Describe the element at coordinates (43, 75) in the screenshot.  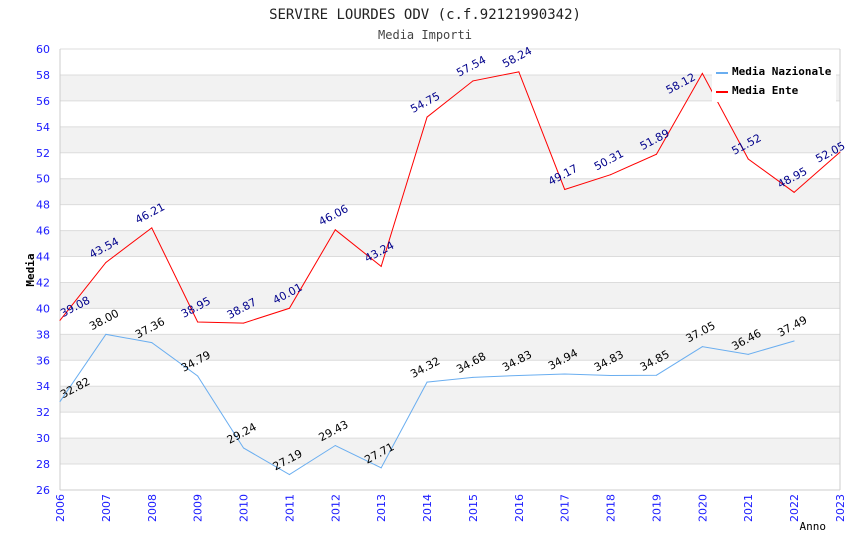
I see `y-tick-label: 58` at that location.